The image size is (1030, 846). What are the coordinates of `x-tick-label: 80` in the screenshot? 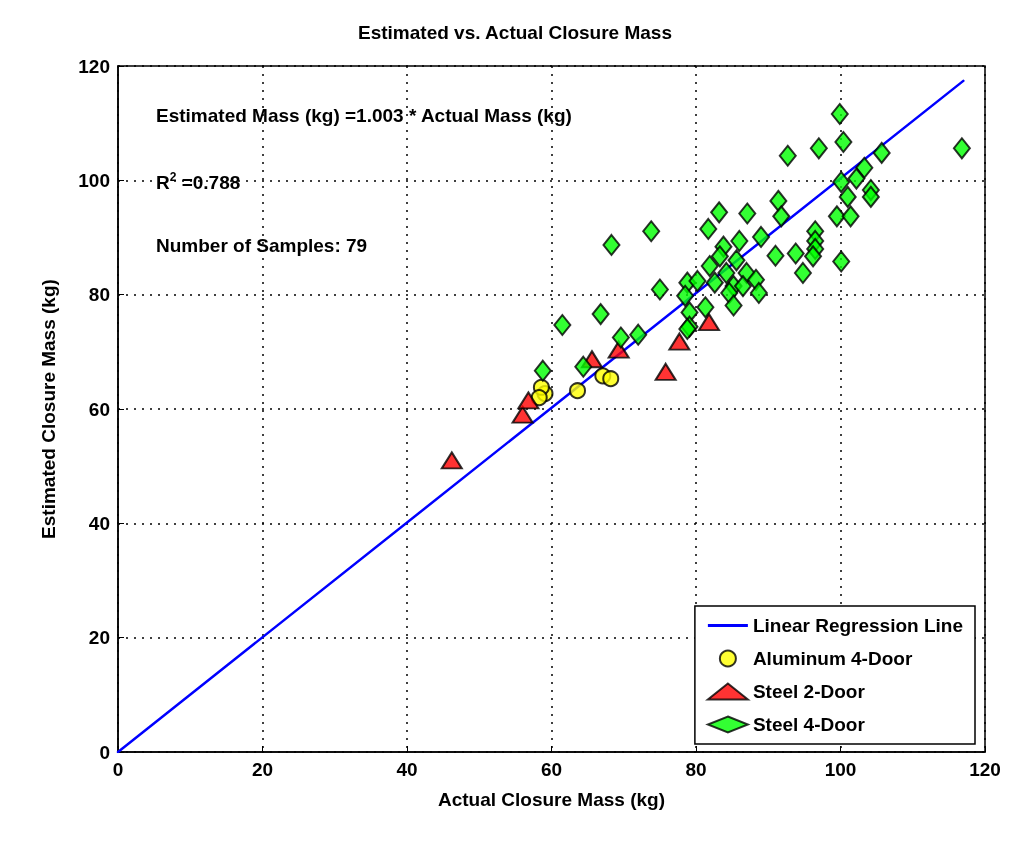 It's located at (696, 769).